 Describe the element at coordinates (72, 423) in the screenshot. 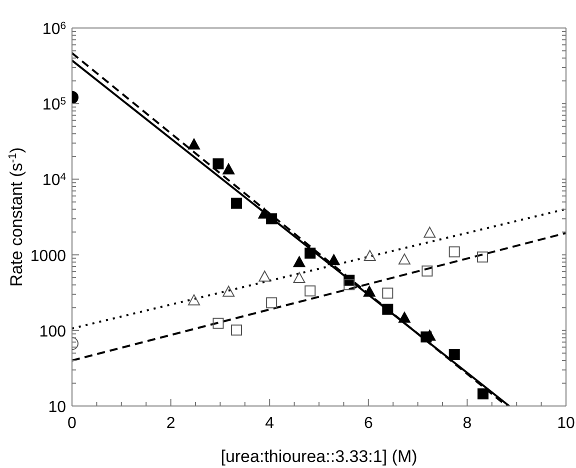

I see `x-tick-label: 0` at that location.